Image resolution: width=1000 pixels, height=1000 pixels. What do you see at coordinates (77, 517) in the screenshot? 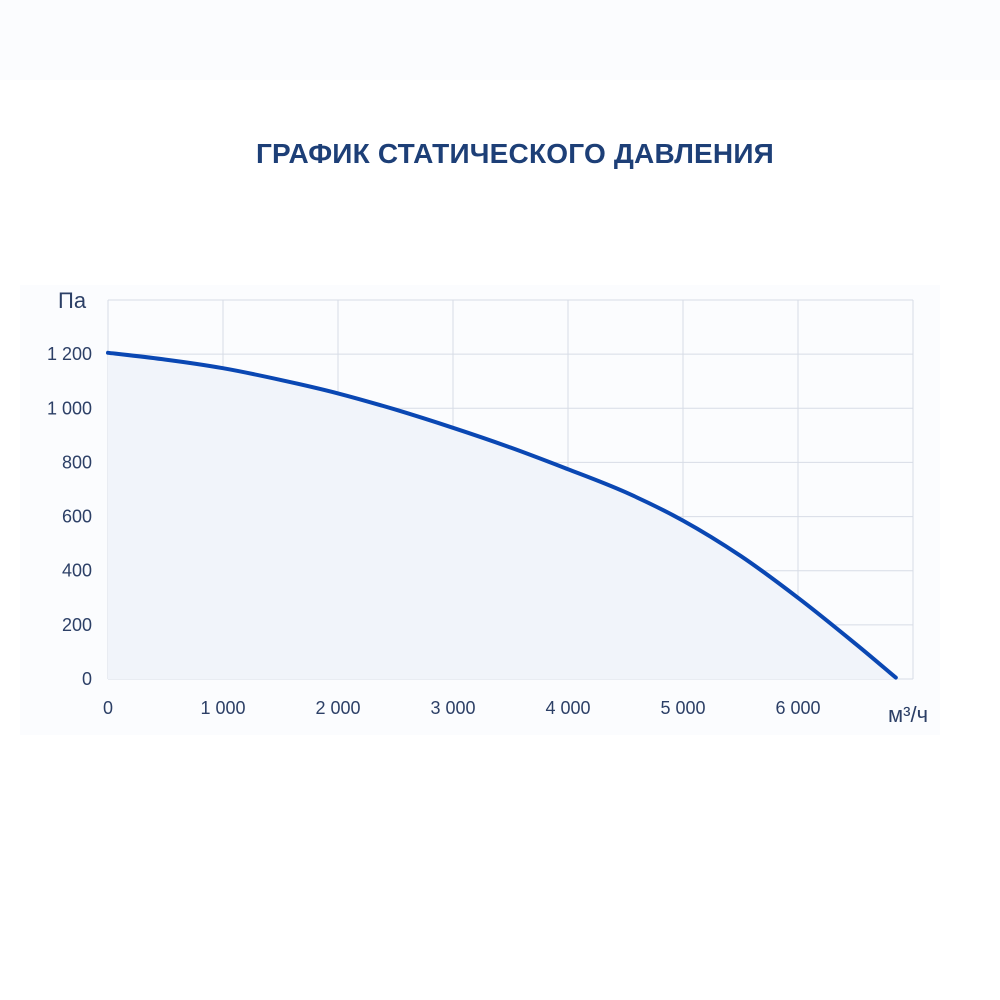
I see `y-tick-label: 600` at bounding box center [77, 517].